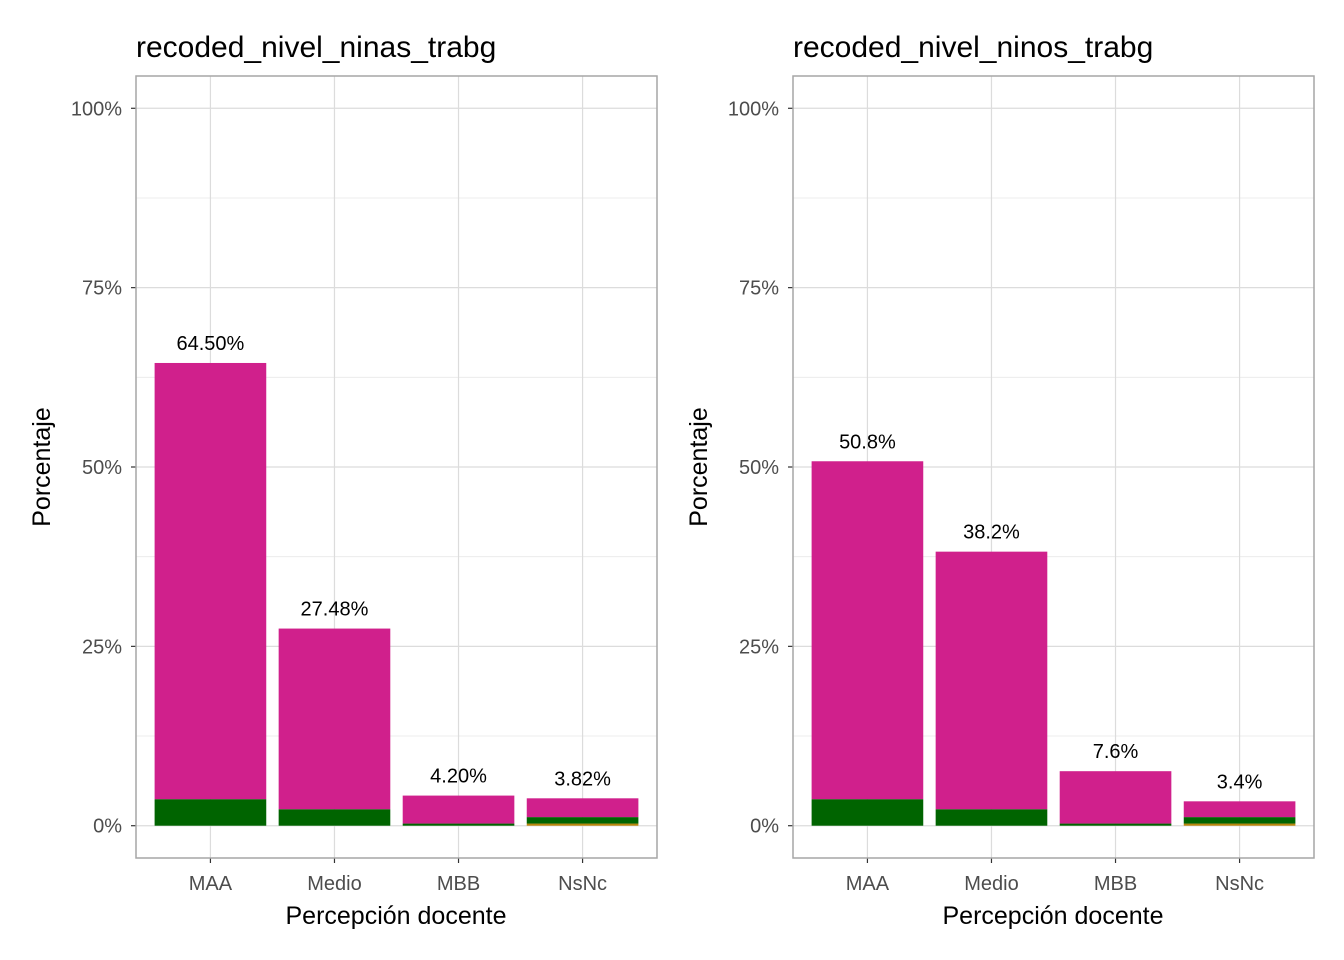 Image resolution: width=1344 pixels, height=960 pixels. Describe the element at coordinates (458, 777) in the screenshot. I see `bar-data-label: 4.20%` at that location.